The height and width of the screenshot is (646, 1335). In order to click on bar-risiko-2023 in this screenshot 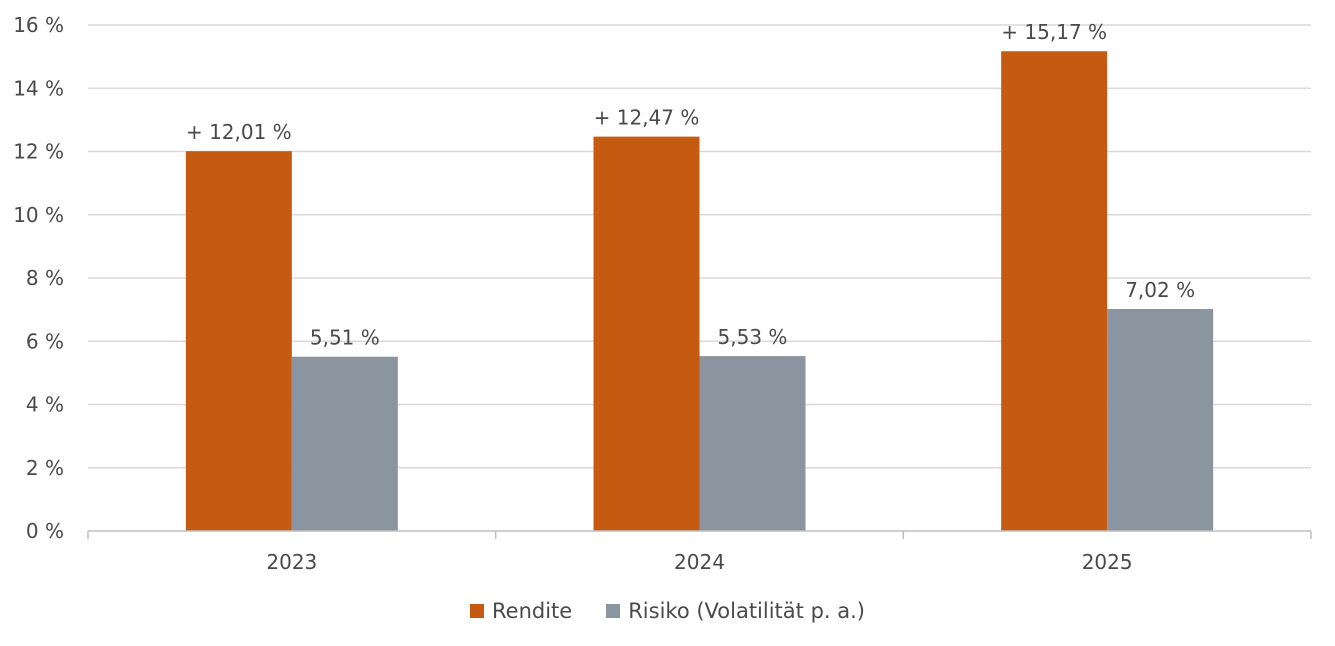, I will do `click(344, 443)`.